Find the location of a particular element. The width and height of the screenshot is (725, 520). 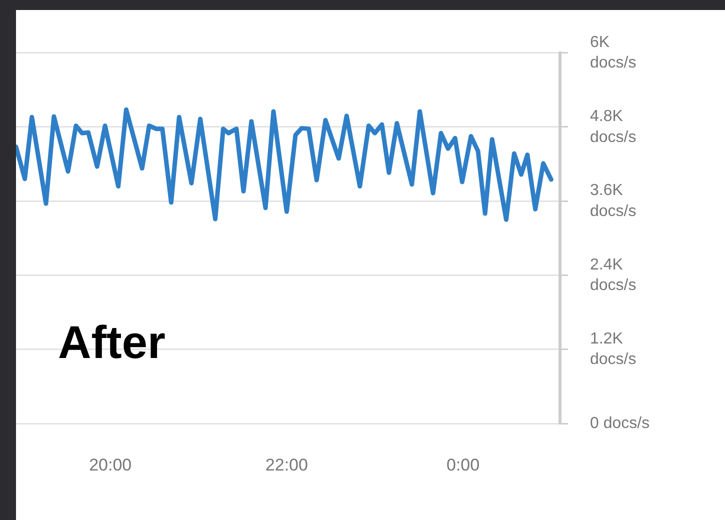

x-tick-label: 20:00 is located at coordinates (110, 464).